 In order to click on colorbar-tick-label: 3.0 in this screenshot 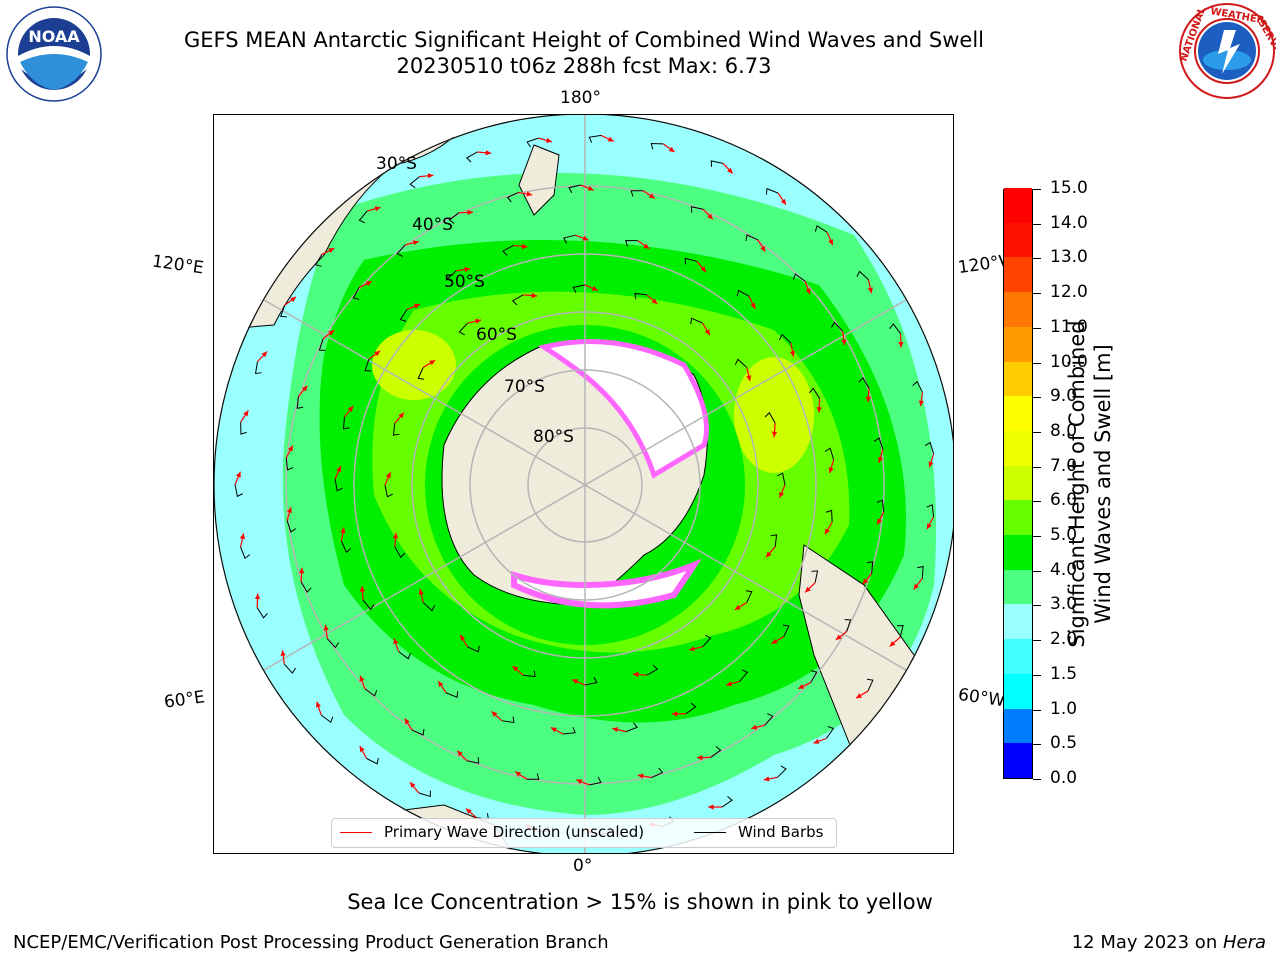, I will do `click(1064, 604)`.